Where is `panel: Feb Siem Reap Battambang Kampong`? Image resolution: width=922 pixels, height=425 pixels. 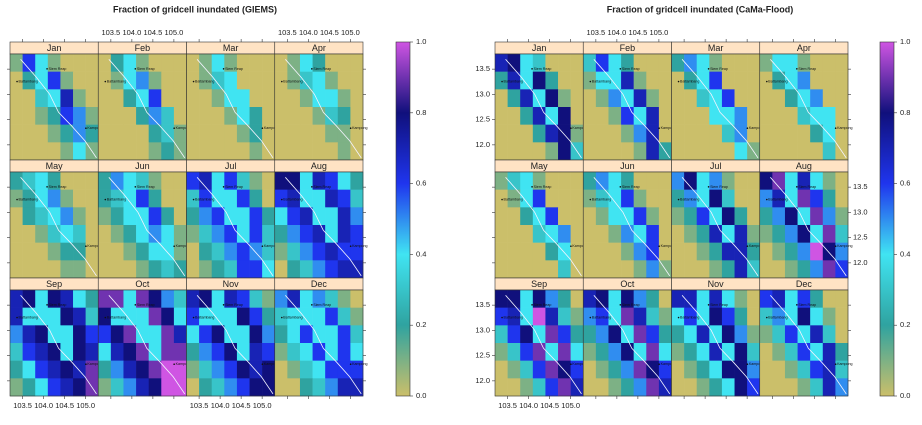
panel: Feb Siem Reap Battambang Kampong is located at coordinates (629, 101).